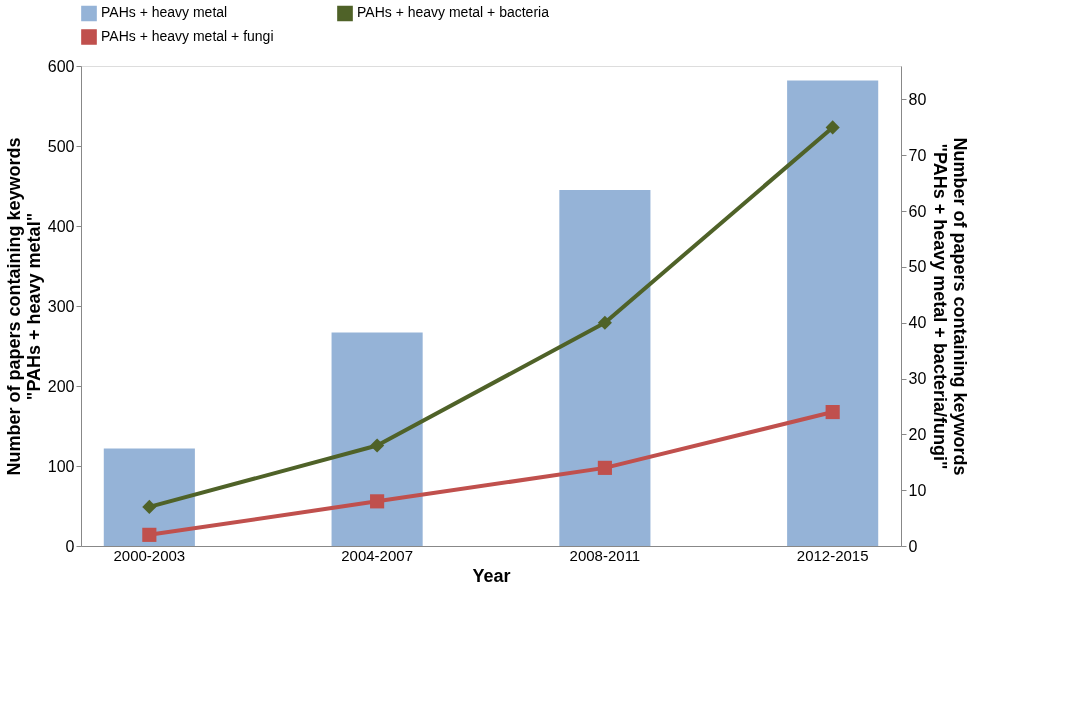  What do you see at coordinates (917, 323) in the screenshot?
I see `y2-tick-label: 40` at bounding box center [917, 323].